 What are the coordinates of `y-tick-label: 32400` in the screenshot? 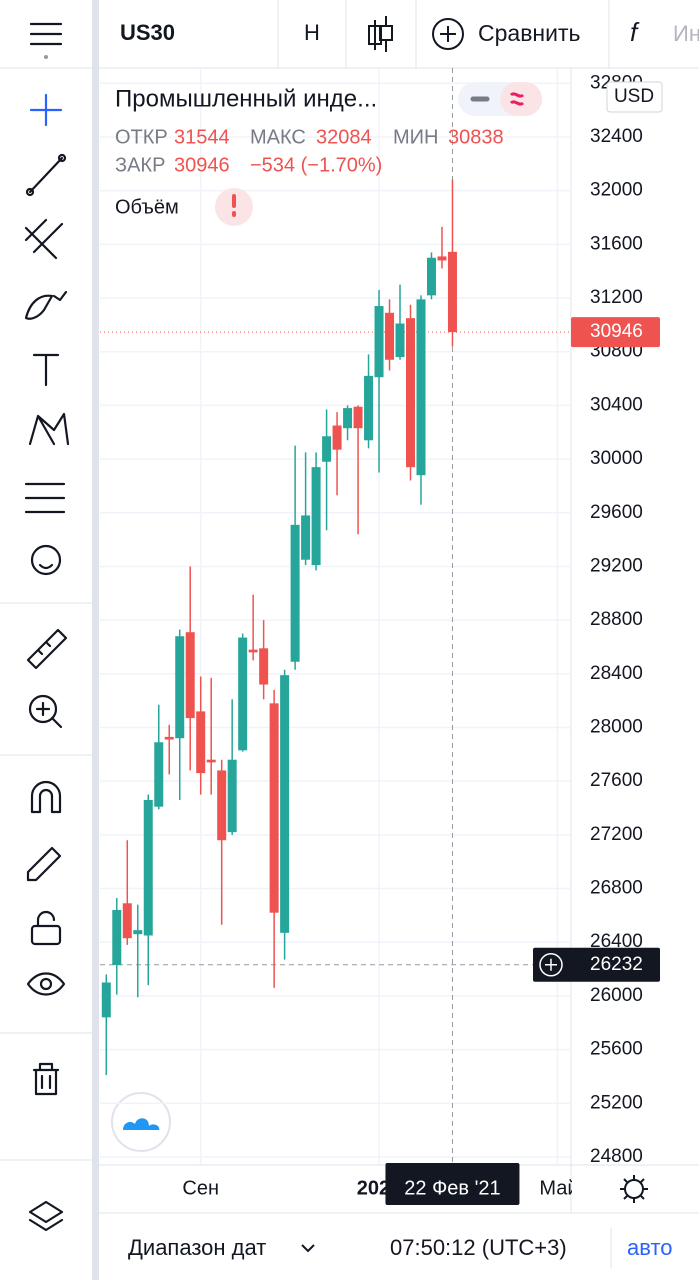 It's located at (616, 136).